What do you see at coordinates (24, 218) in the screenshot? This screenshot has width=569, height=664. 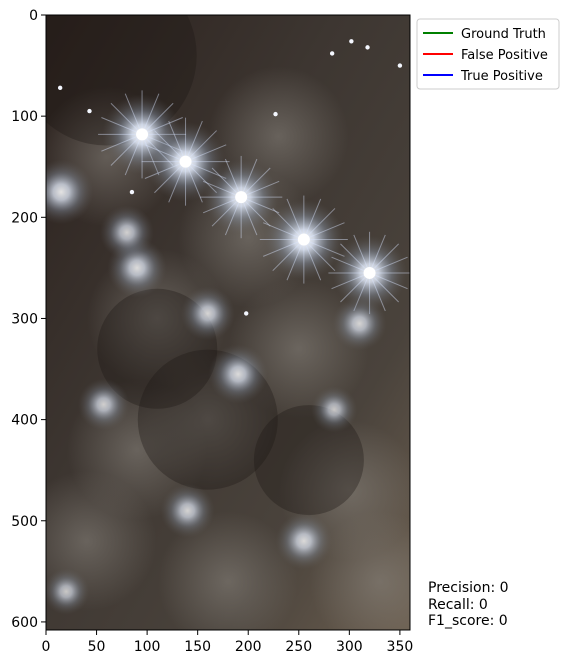 I see `y-tick-label: 200` at bounding box center [24, 218].